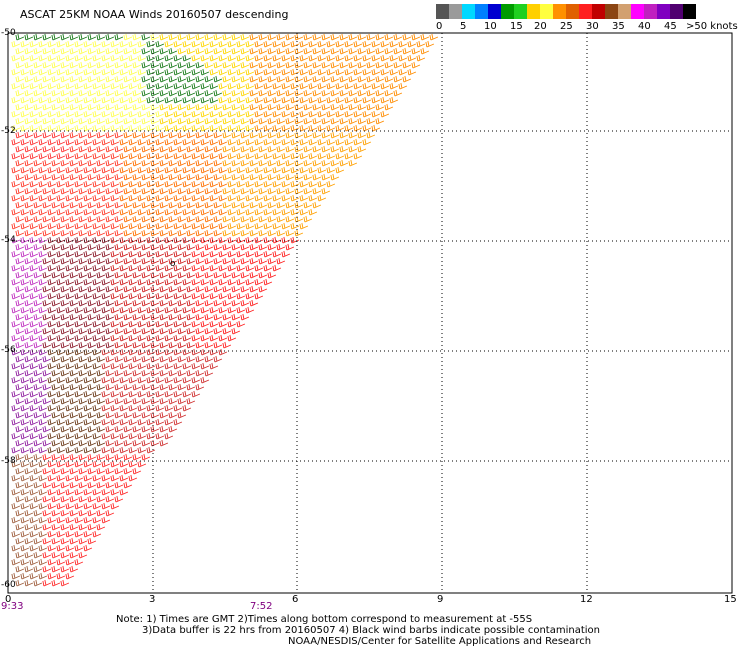 This screenshot has height=650, width=740. What do you see at coordinates (440, 599) in the screenshot?
I see `x-tick-label: 9` at bounding box center [440, 599].